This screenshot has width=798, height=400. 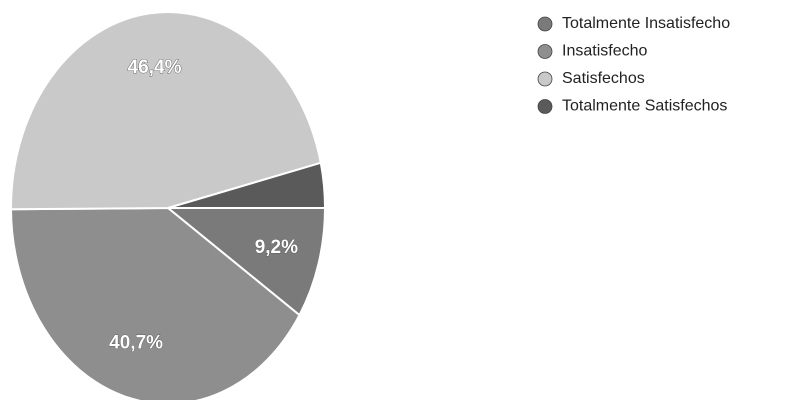 I want to click on legend-label: Satisfechos, so click(x=603, y=78).